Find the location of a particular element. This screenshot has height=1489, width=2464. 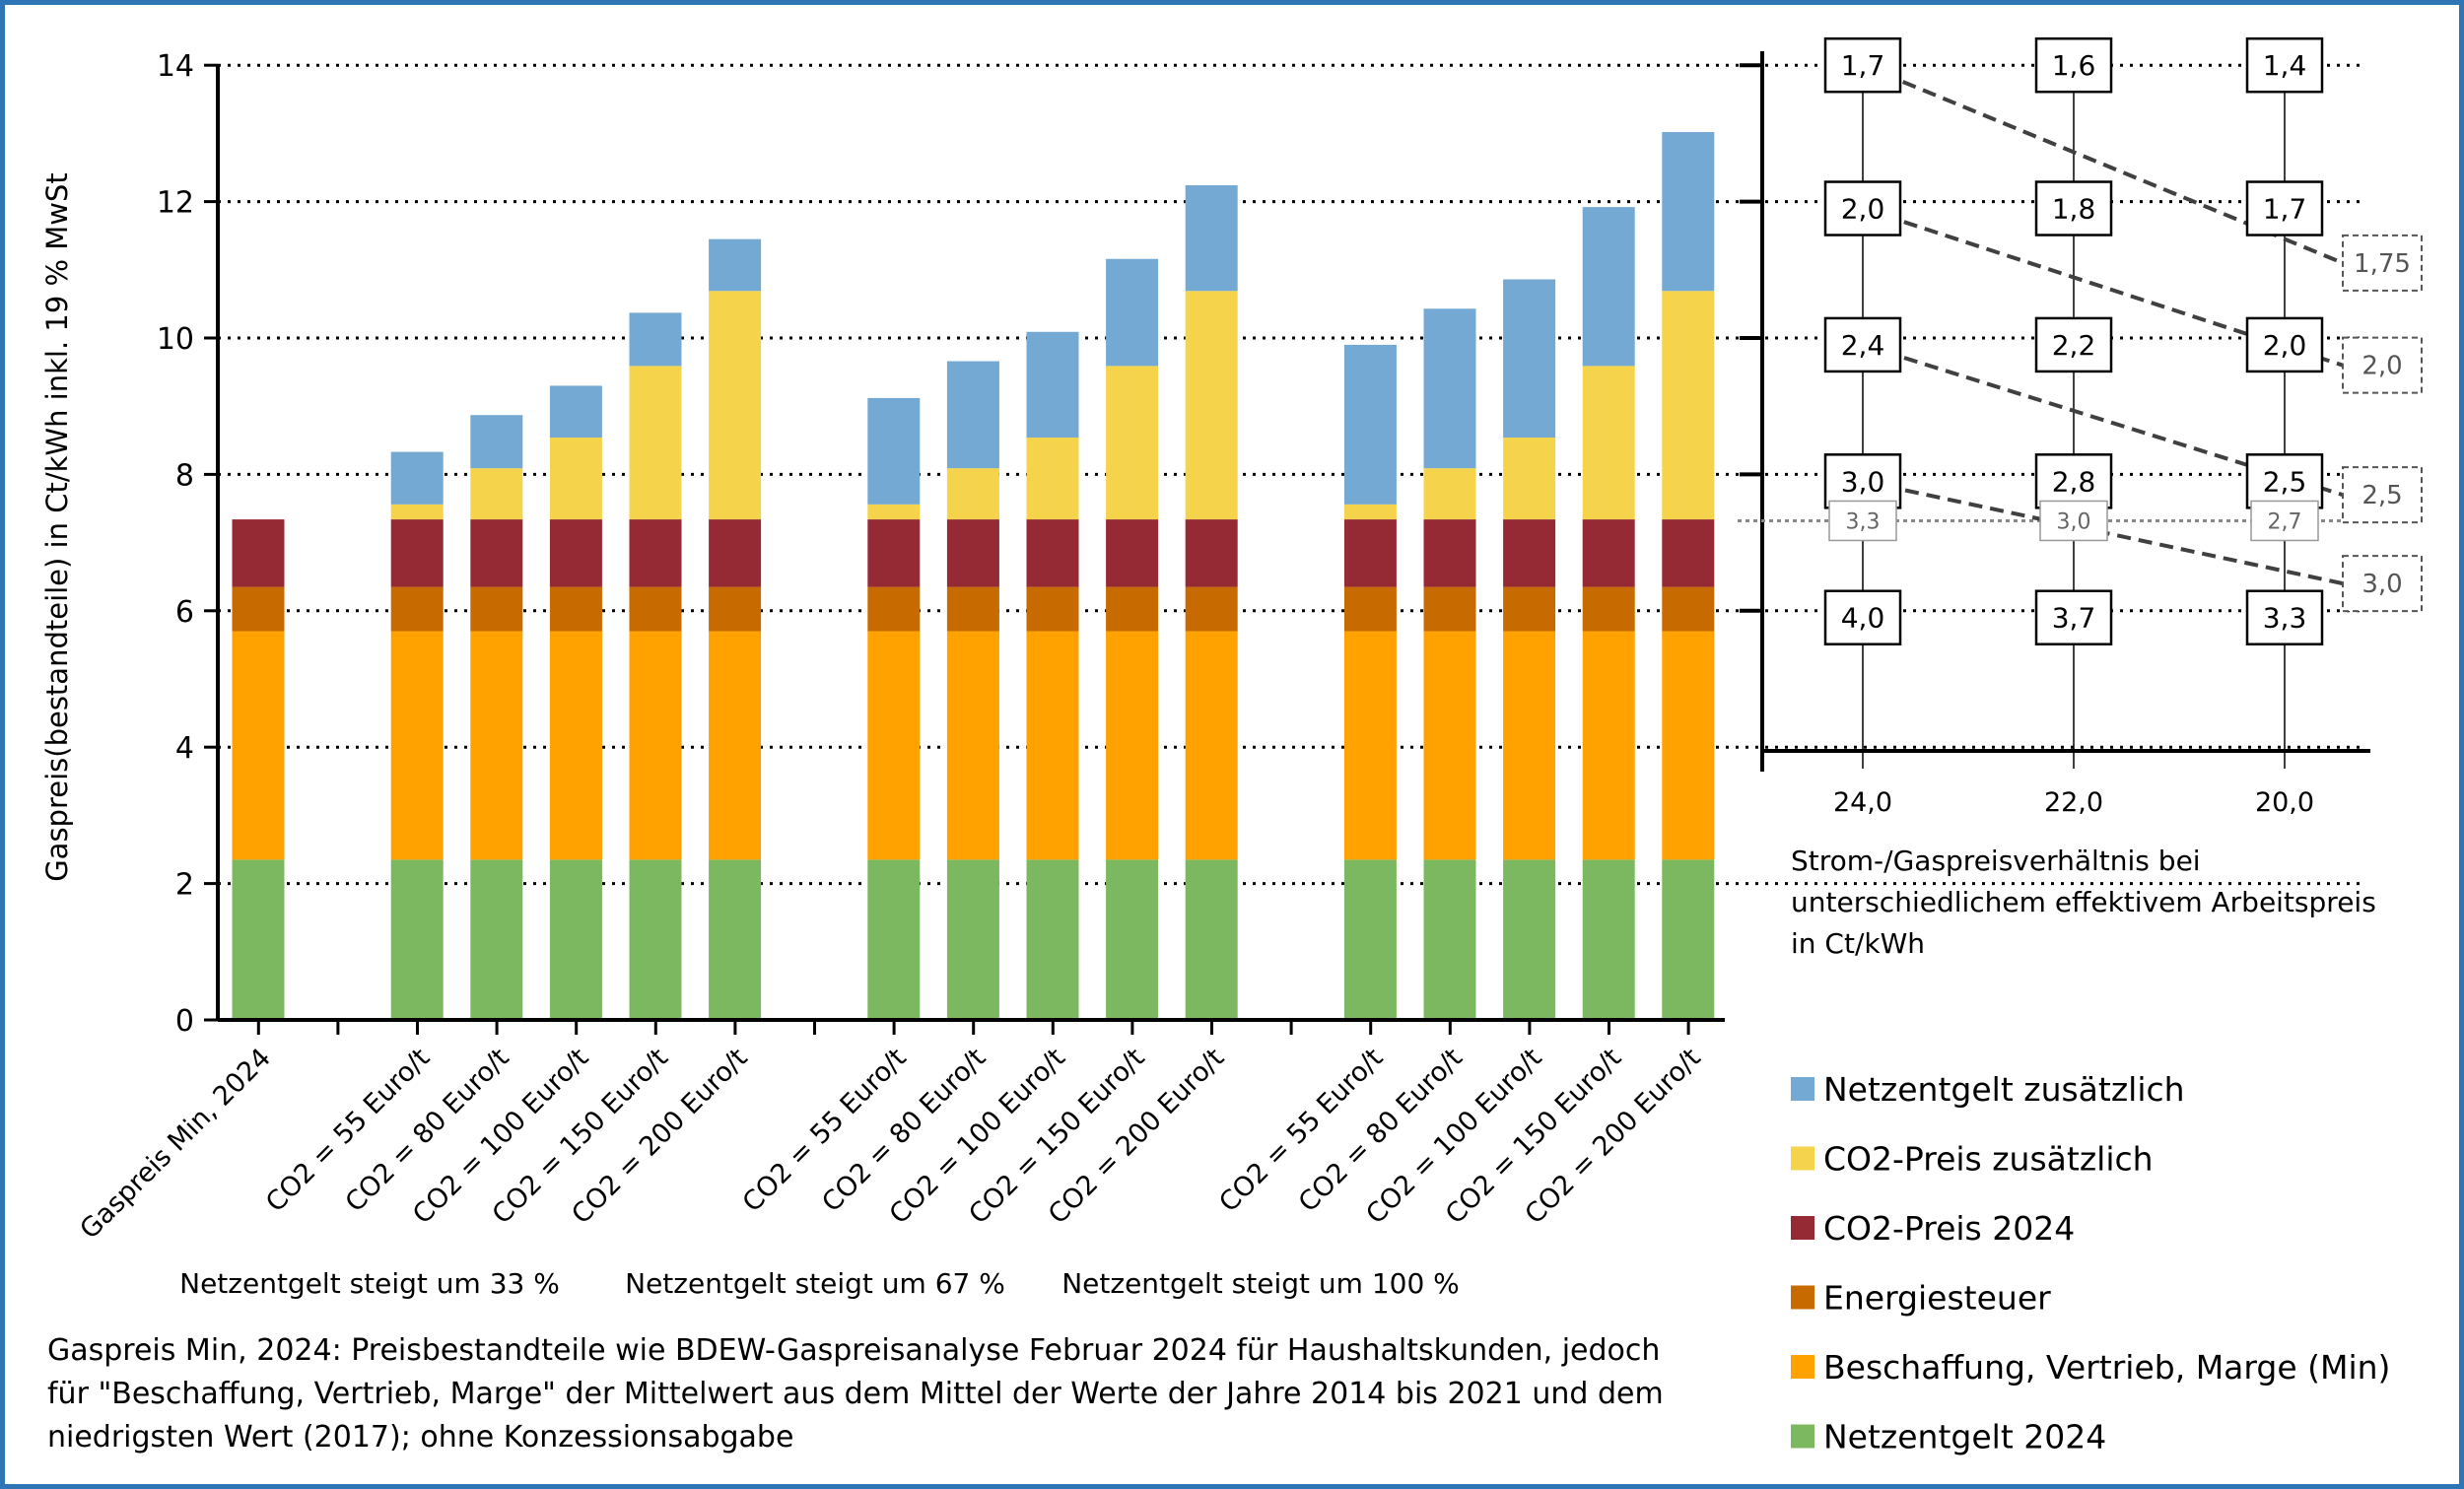

dashed-box-label-0: 1,75 is located at coordinates (2382, 264).